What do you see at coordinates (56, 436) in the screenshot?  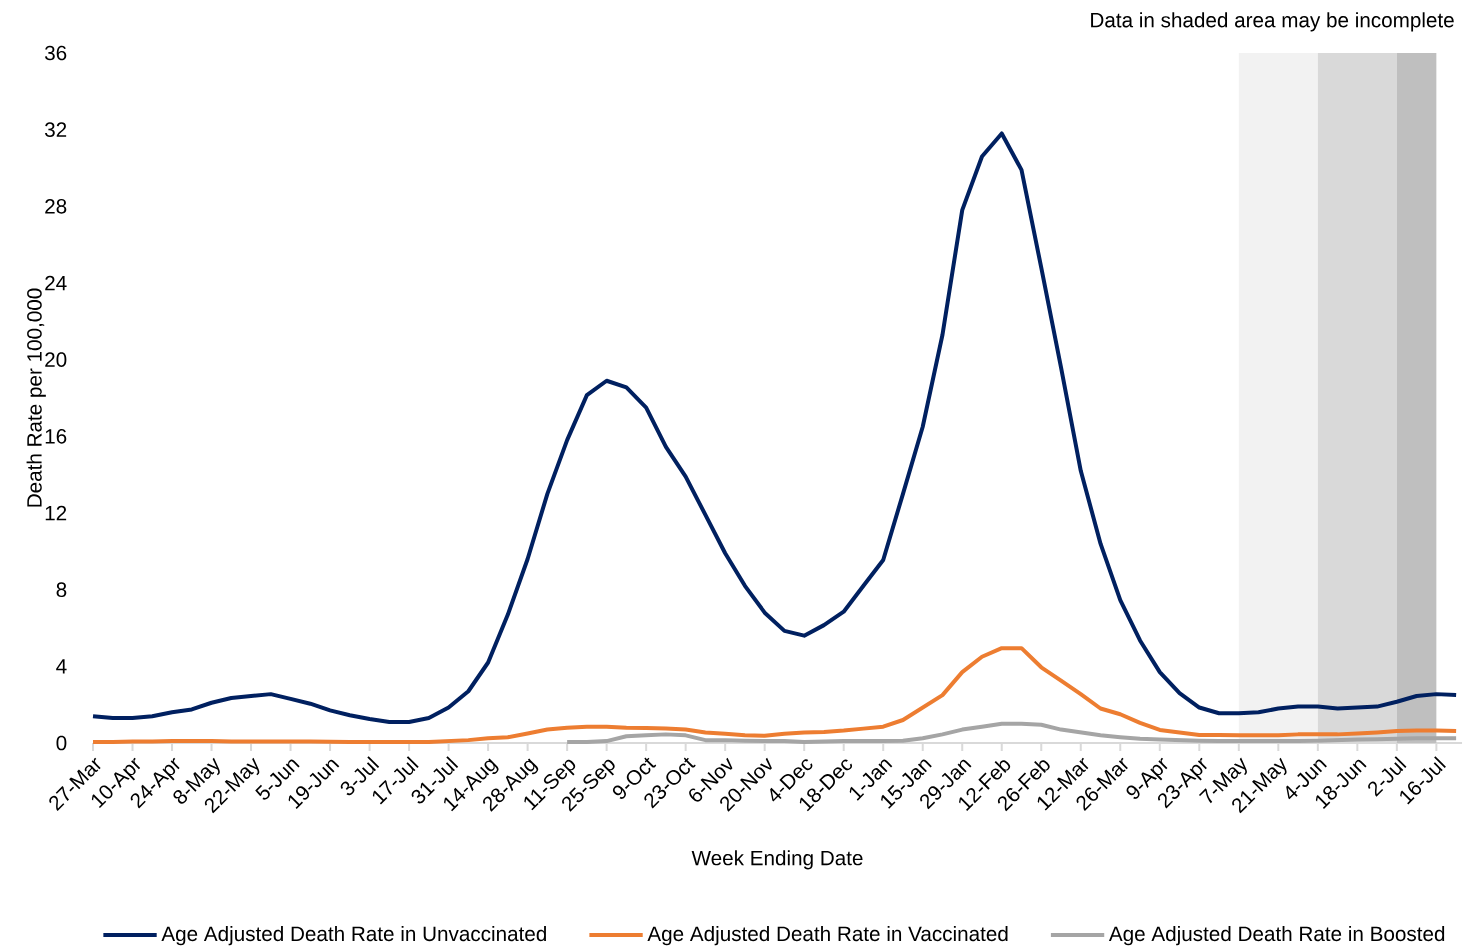 I see `y-tick-label: 16` at bounding box center [56, 436].